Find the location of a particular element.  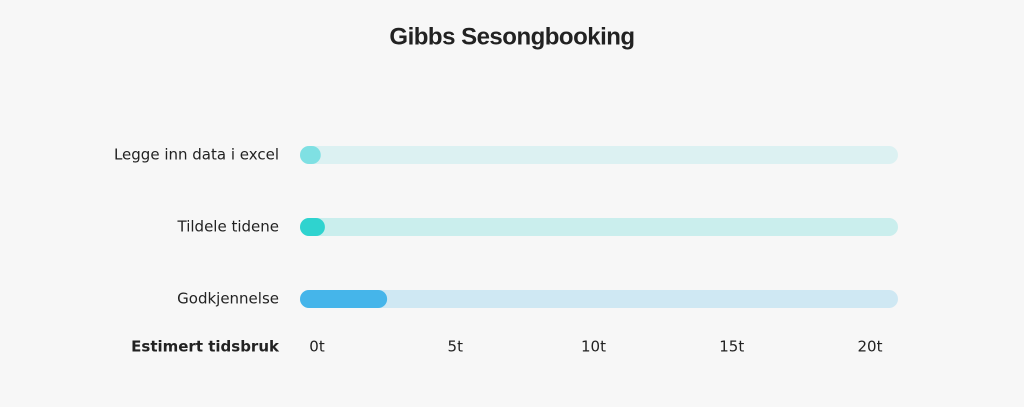

x-tick-label: 15t is located at coordinates (731, 347).